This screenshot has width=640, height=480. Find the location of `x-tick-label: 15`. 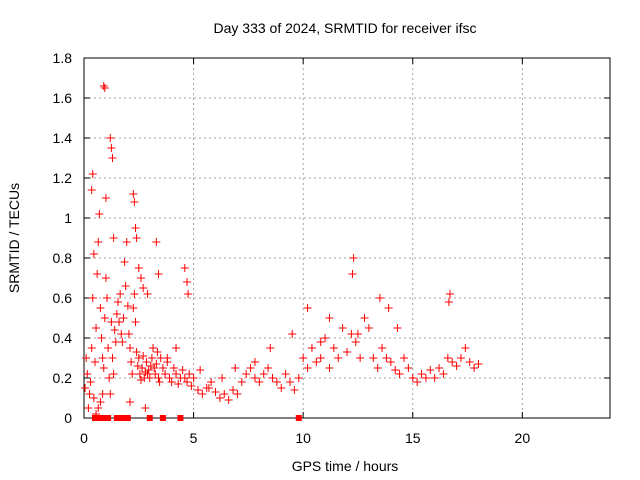

x-tick-label: 15 is located at coordinates (413, 438).